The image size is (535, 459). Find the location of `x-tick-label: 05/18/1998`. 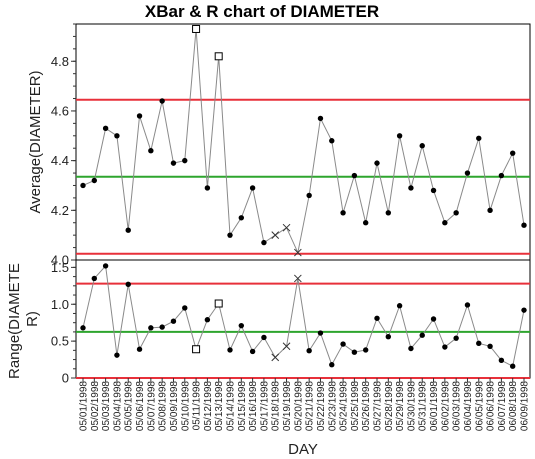

x-tick-label: 05/18/1998 is located at coordinates (276, 406).